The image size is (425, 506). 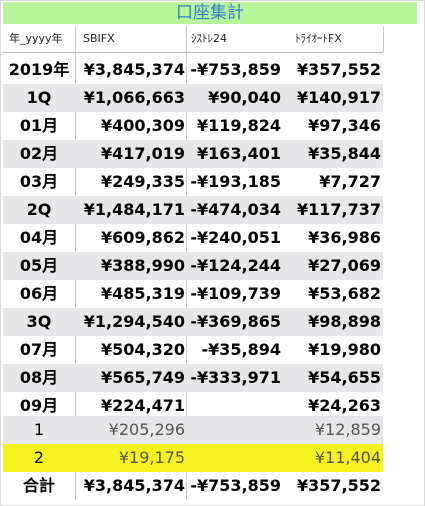 What do you see at coordinates (142, 293) in the screenshot?
I see `cell-sbifx: ¥485,319` at bounding box center [142, 293].